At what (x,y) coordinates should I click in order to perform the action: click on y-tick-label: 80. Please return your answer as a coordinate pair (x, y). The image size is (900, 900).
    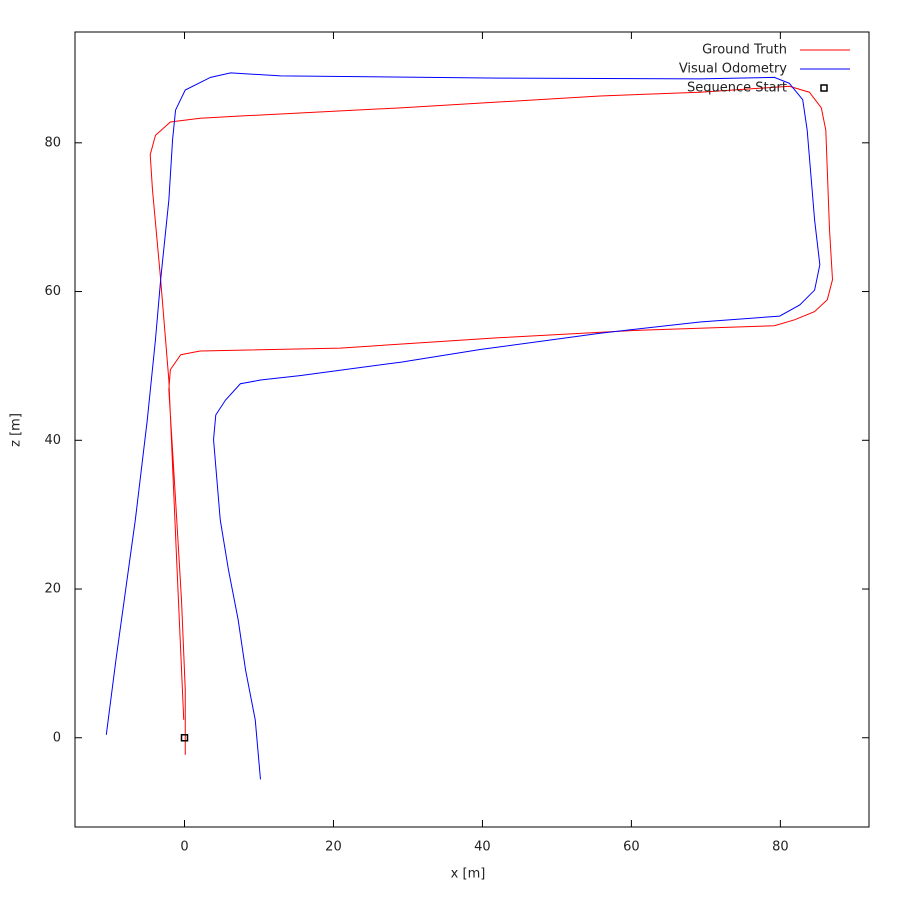
    Looking at the image, I should click on (52, 142).